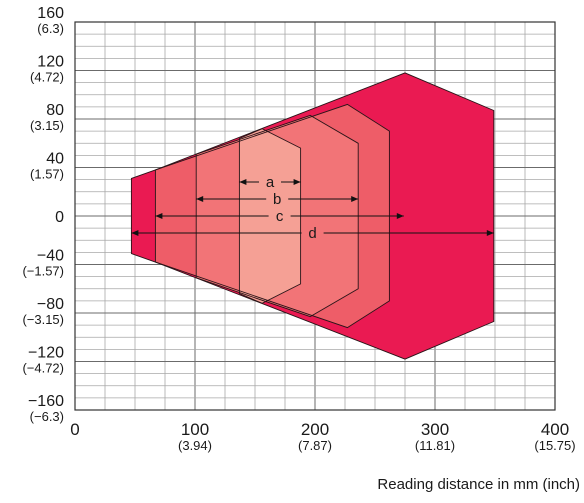 Image resolution: width=584 pixels, height=503 pixels. Describe the element at coordinates (195, 429) in the screenshot. I see `x-tick-label: 100` at that location.